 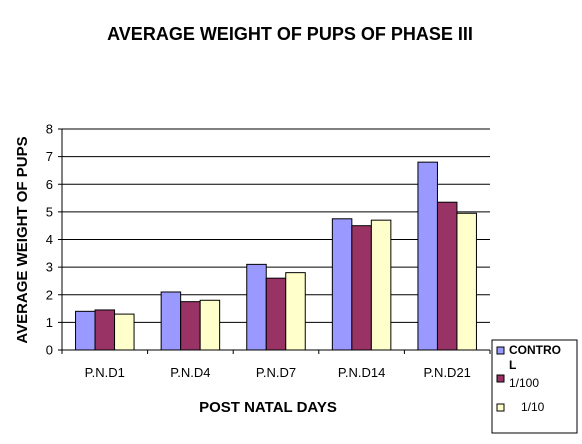 I want to click on x-tick-label: P.N.D1, so click(x=105, y=372).